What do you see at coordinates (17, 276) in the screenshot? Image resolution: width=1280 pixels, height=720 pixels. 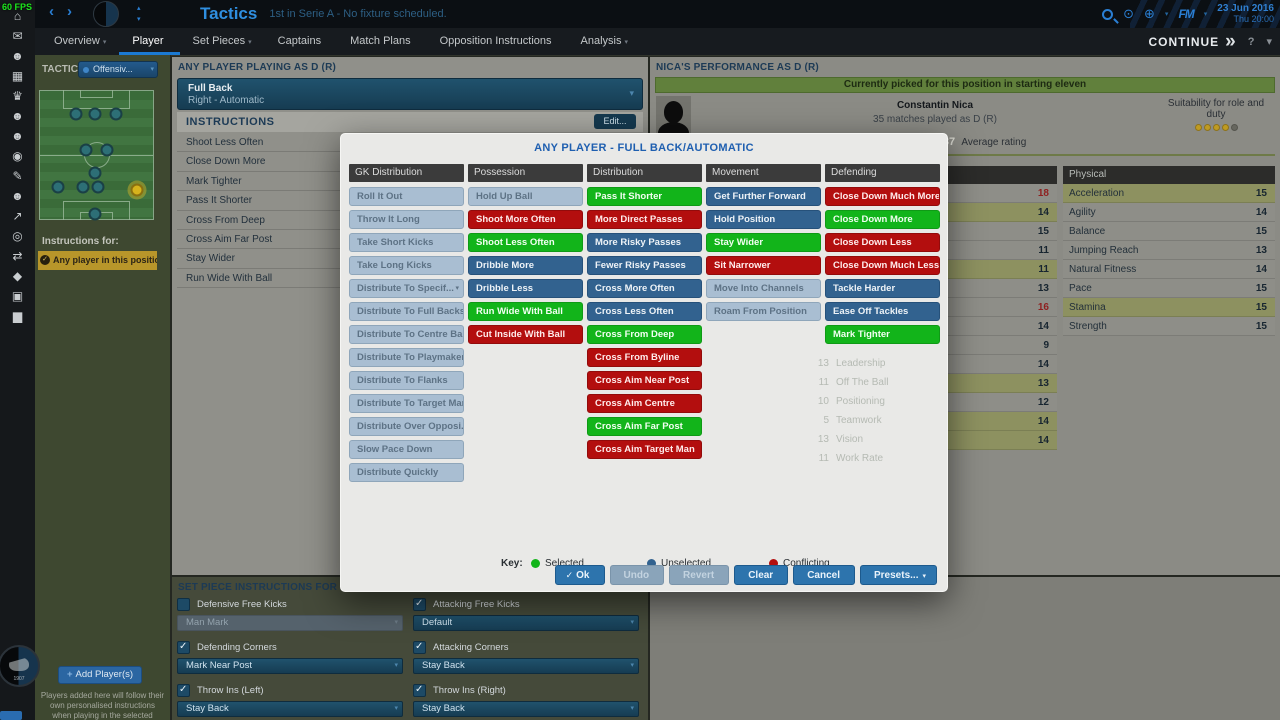 I see `club-icon: ◆` at bounding box center [17, 276].